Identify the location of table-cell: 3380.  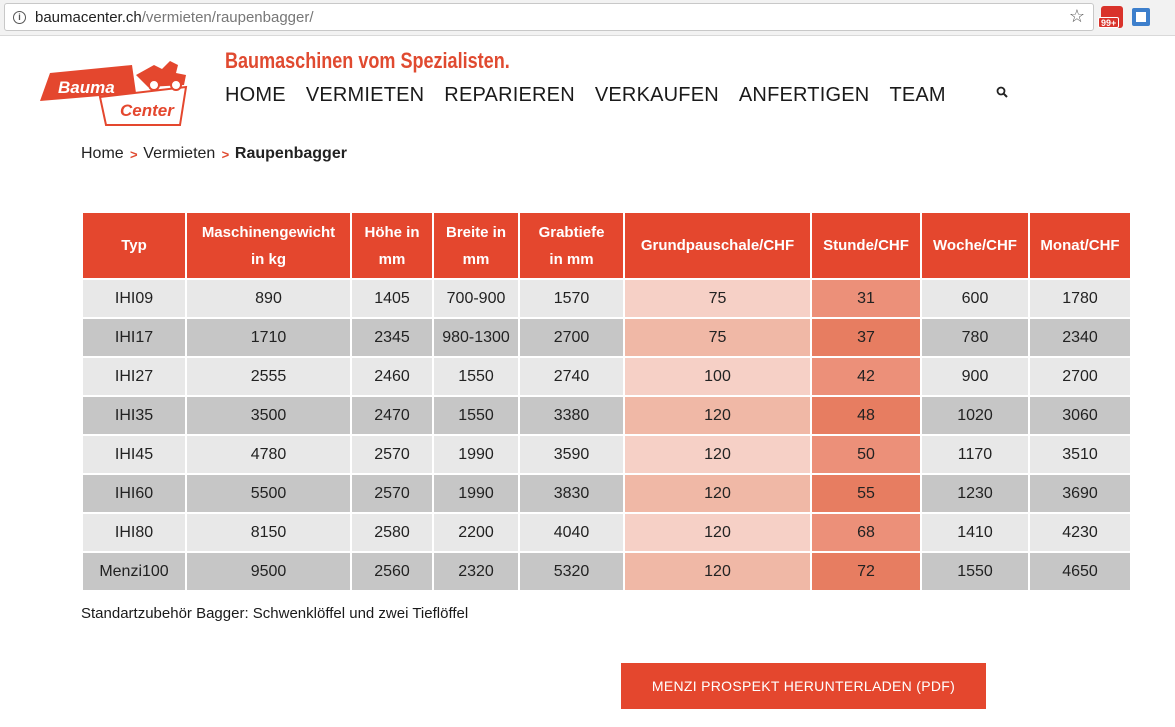
(571, 415).